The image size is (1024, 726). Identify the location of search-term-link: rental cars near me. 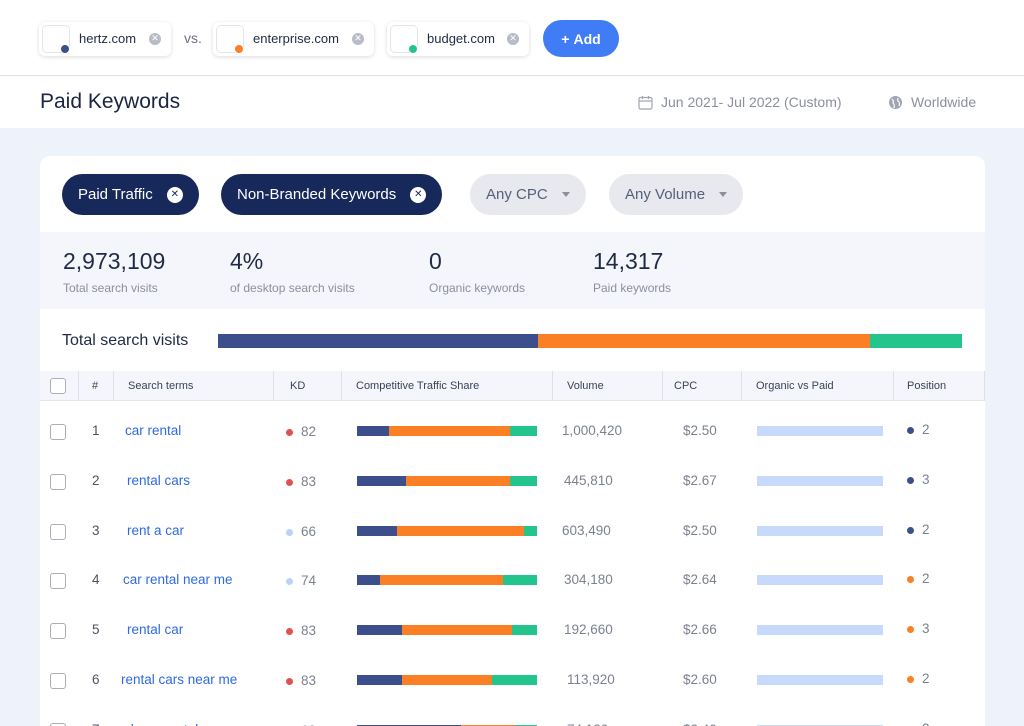
(179, 679).